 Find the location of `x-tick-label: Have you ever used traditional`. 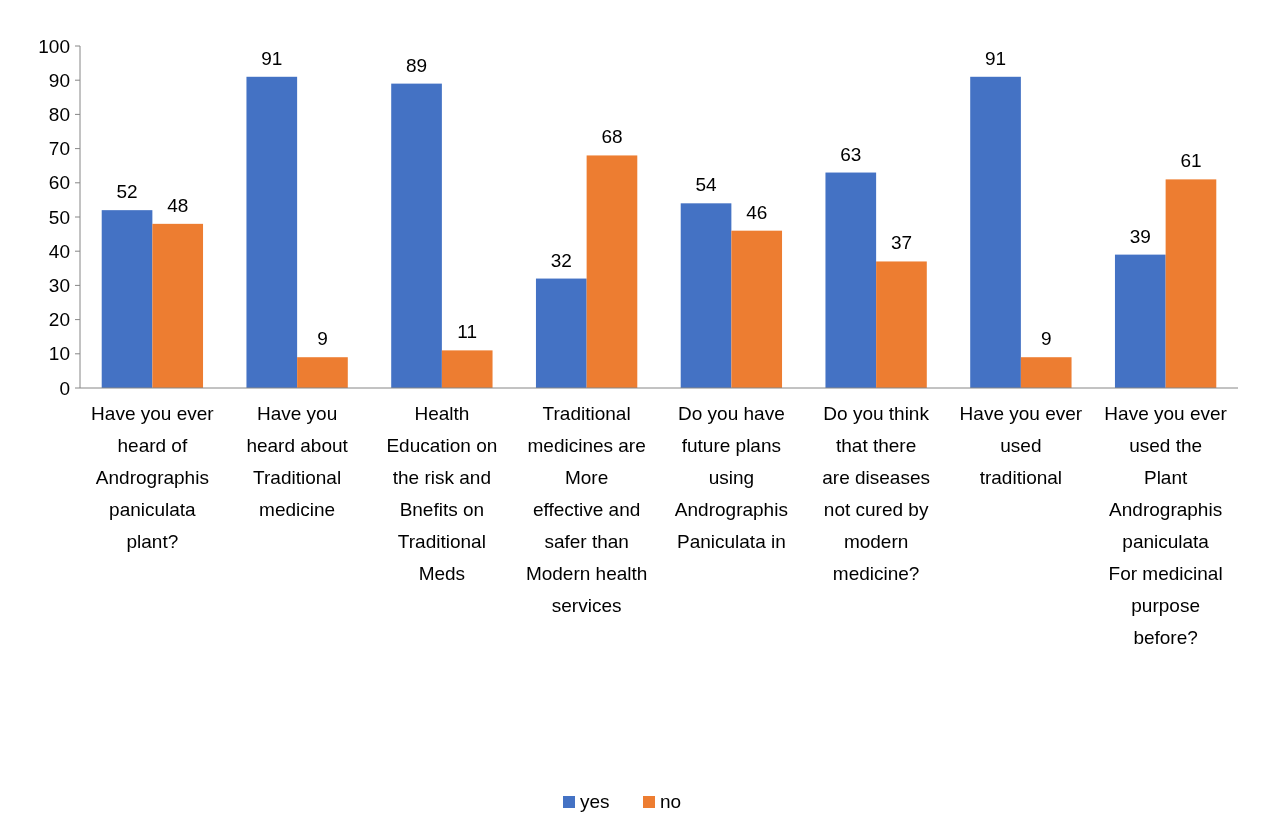

x-tick-label: Have you ever used traditional is located at coordinates (1021, 445).